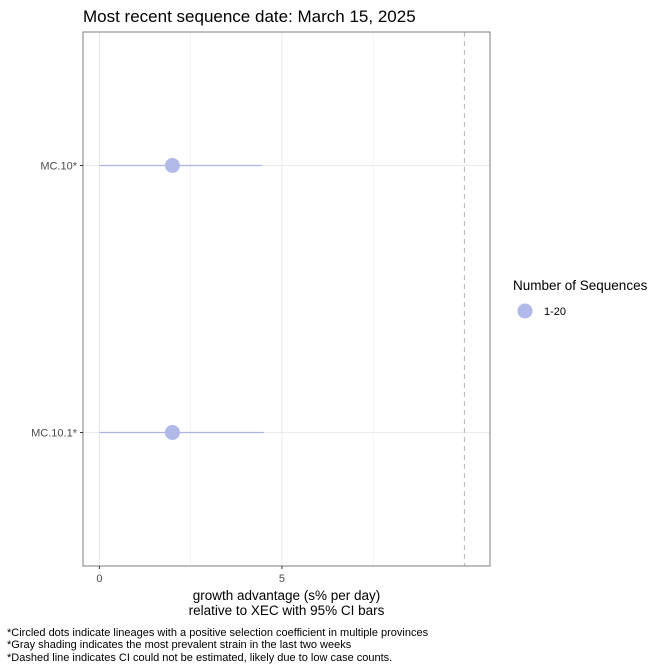 This screenshot has height=672, width=672. I want to click on legend-label-0: 1-20, so click(555, 312).